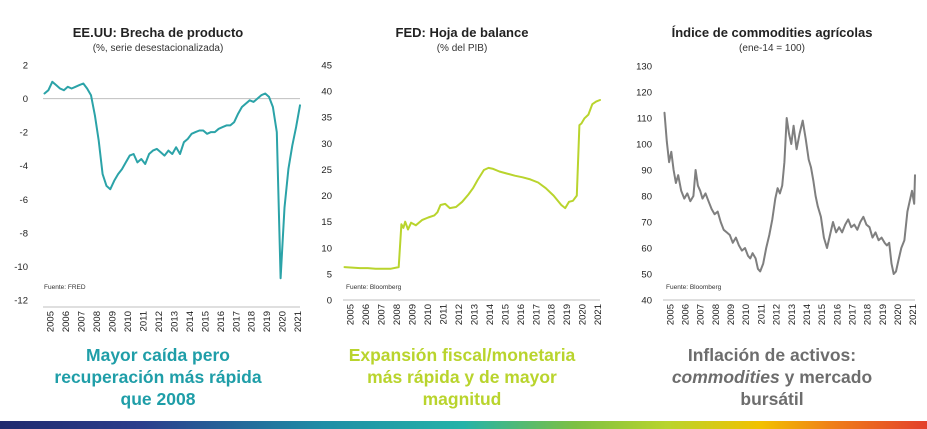 The image size is (927, 429). What do you see at coordinates (158, 355) in the screenshot?
I see `caption-line: Mayor caída pero` at bounding box center [158, 355].